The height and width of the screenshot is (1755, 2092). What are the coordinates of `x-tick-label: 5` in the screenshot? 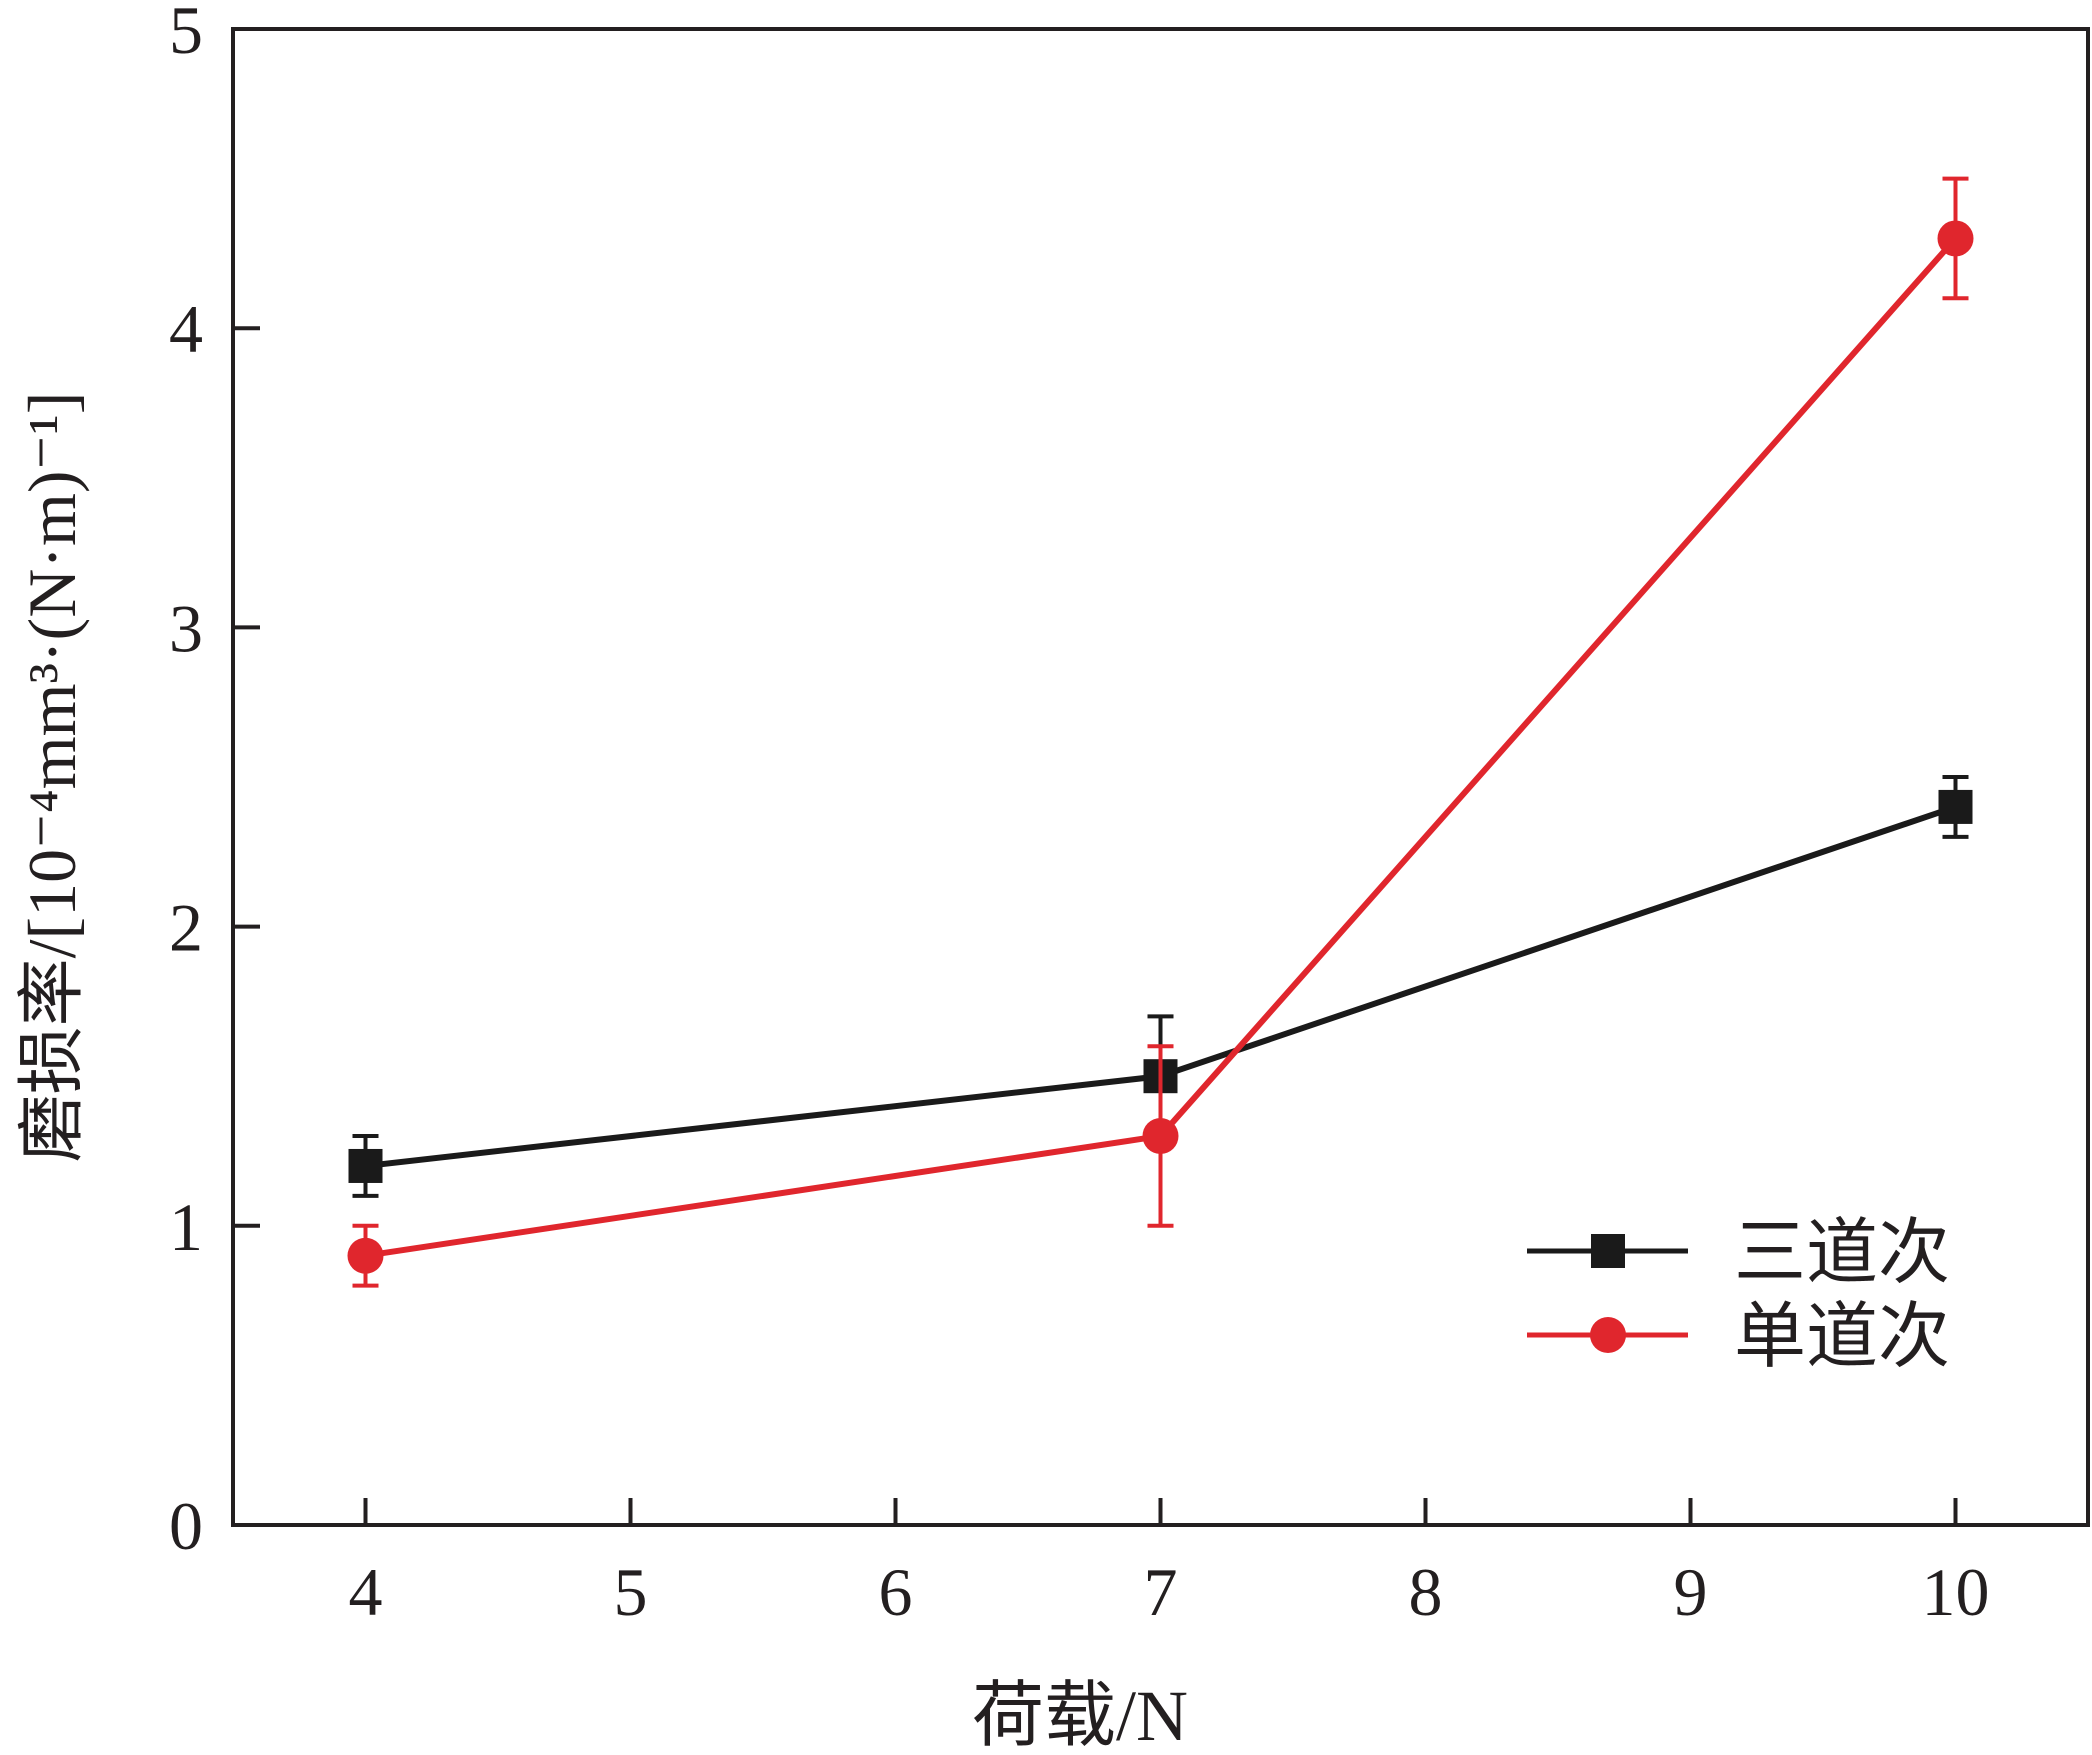 It's located at (631, 1592).